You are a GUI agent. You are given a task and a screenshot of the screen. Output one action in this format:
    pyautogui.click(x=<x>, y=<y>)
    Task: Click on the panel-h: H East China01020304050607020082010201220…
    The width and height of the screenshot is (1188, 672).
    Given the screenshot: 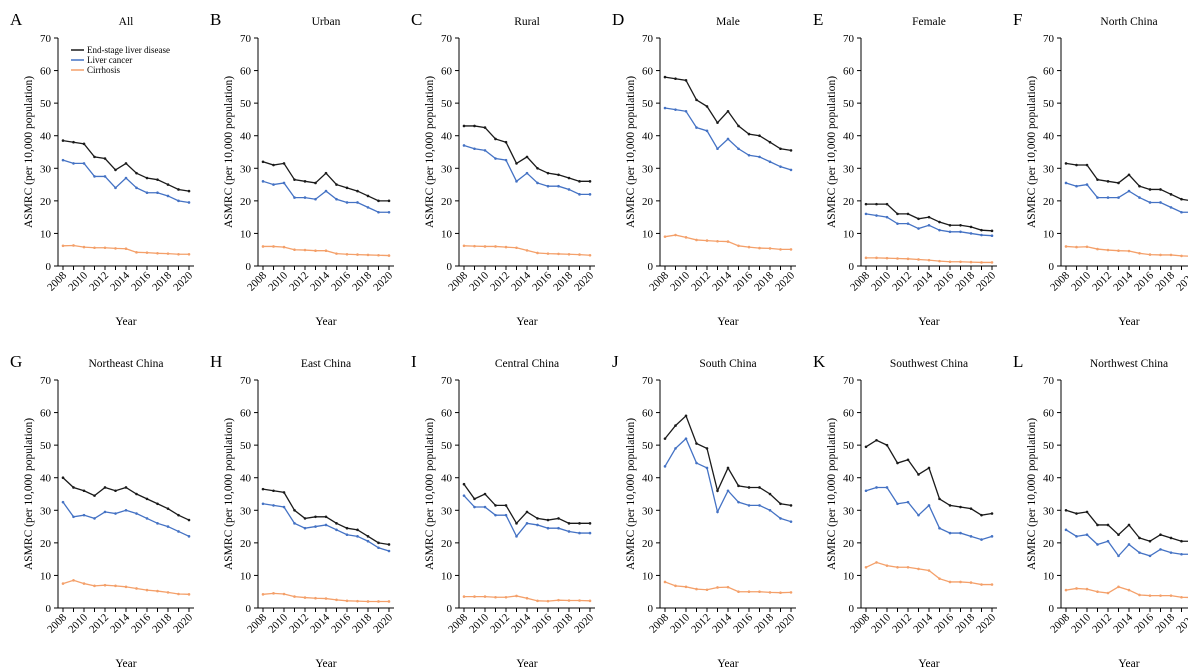 What is the action you would take?
    pyautogui.click(x=302, y=511)
    